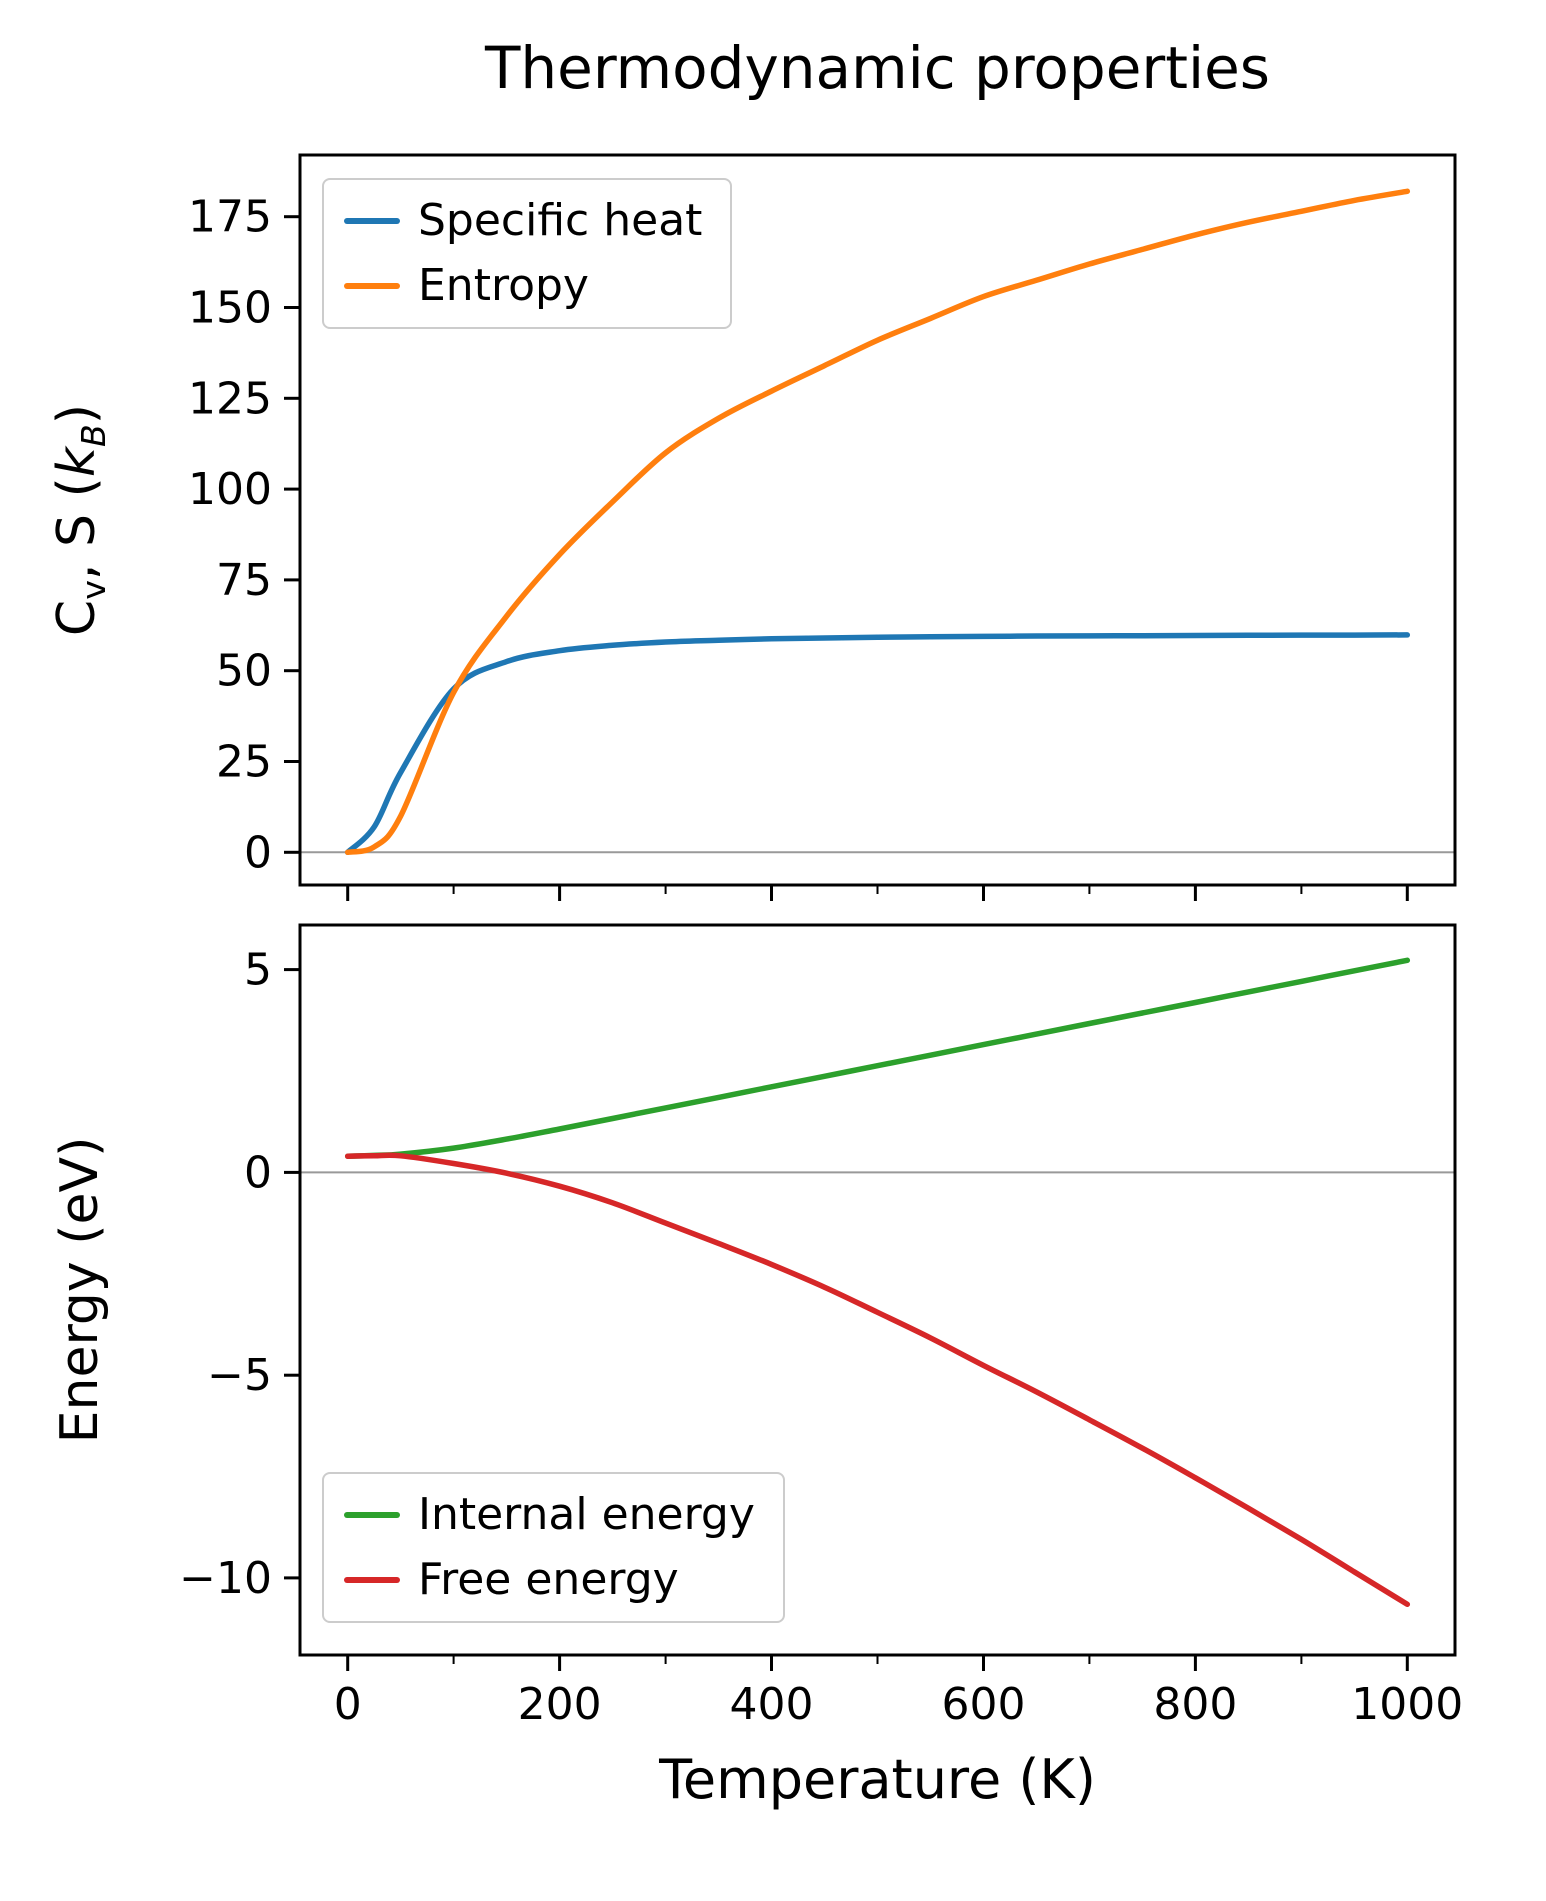 The image size is (1546, 1901). What do you see at coordinates (348, 1704) in the screenshot?
I see `x-tick-label: 0` at bounding box center [348, 1704].